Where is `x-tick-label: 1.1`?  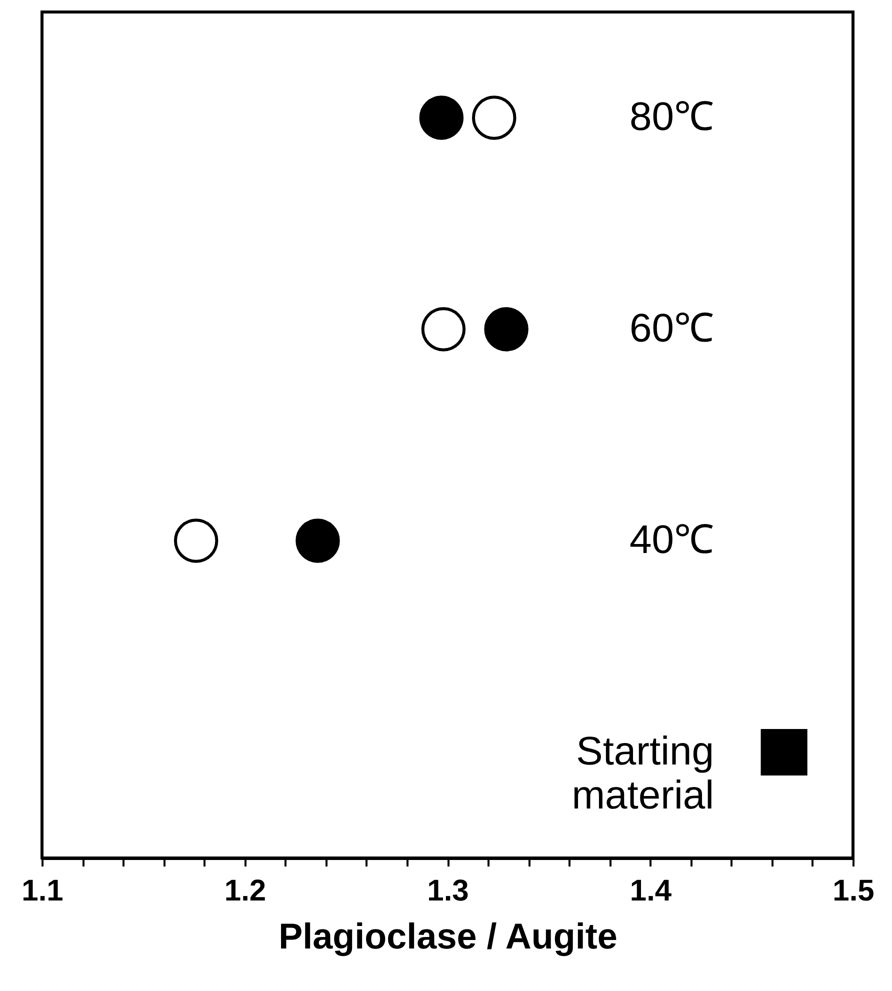
x-tick-label: 1.1 is located at coordinates (43, 891).